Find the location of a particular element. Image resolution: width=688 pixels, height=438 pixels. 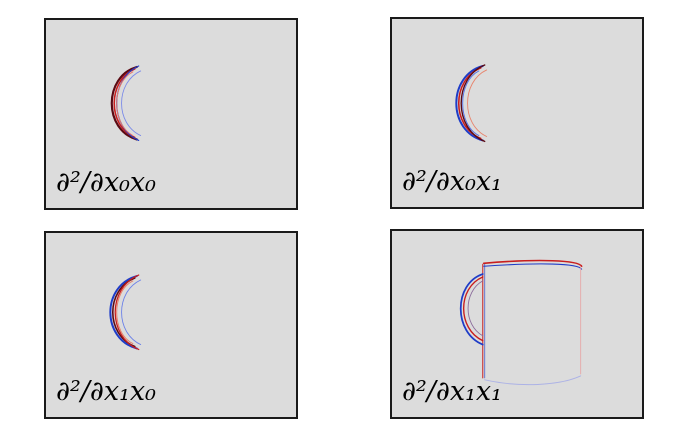

label-d2-dx1x1: ∂²/∂x₁x₁ is located at coordinates (452, 391).